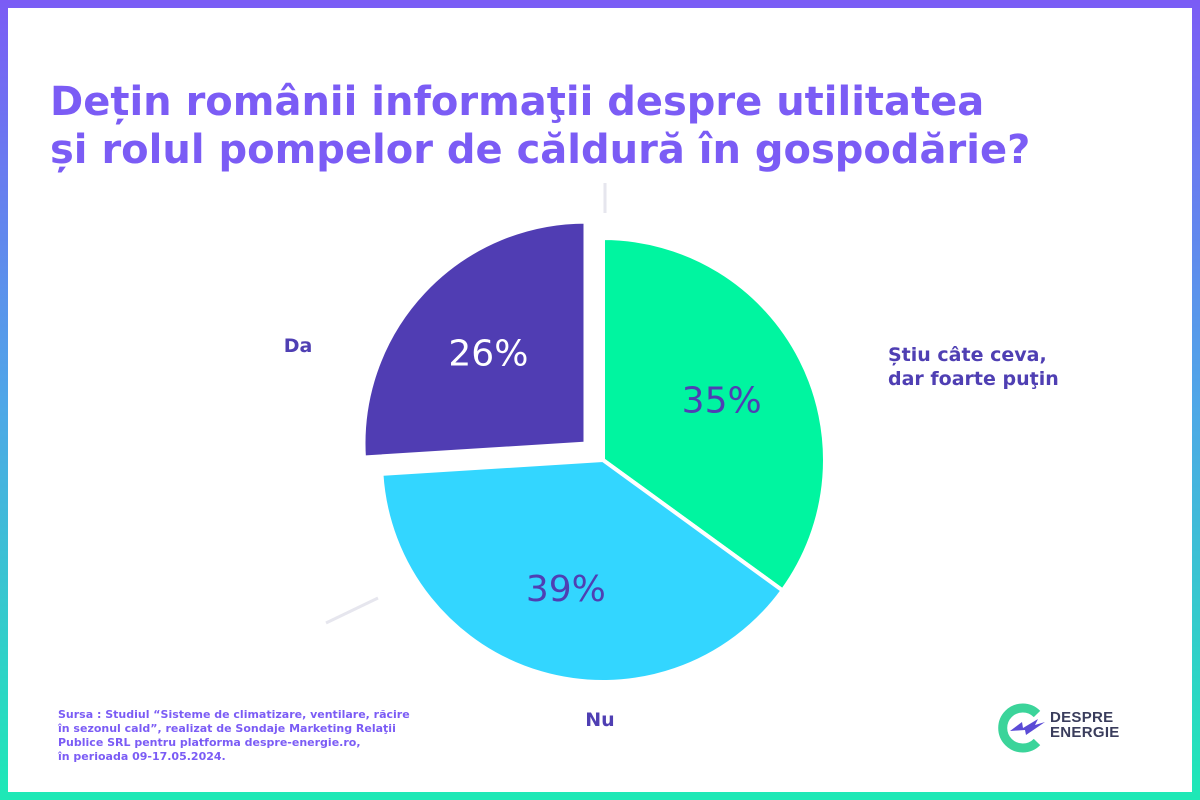 The width and height of the screenshot is (1200, 800). Describe the element at coordinates (488, 353) in the screenshot. I see `slice-value-label: 26%` at that location.